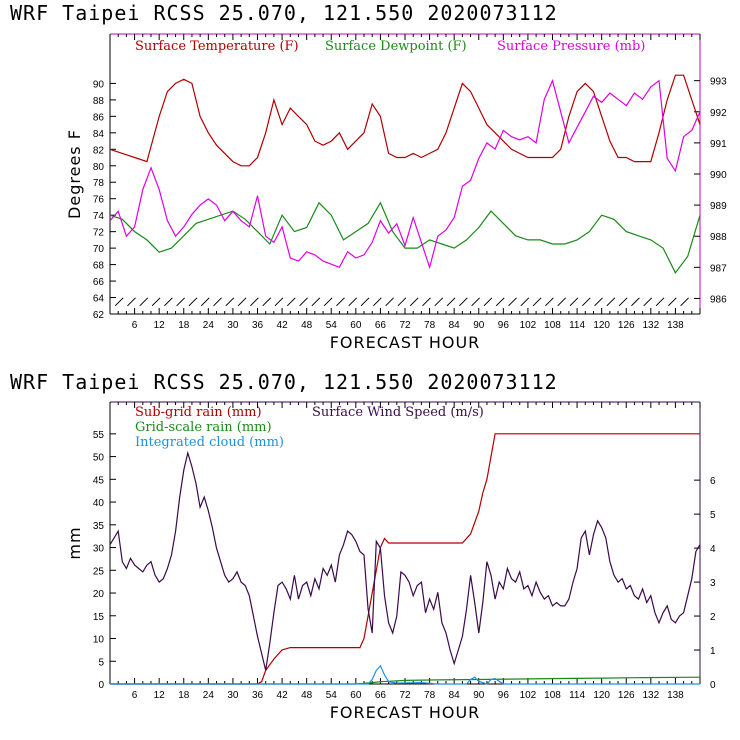 This screenshot has height=740, width=740. I want to click on x-tick-label: 96, so click(504, 325).